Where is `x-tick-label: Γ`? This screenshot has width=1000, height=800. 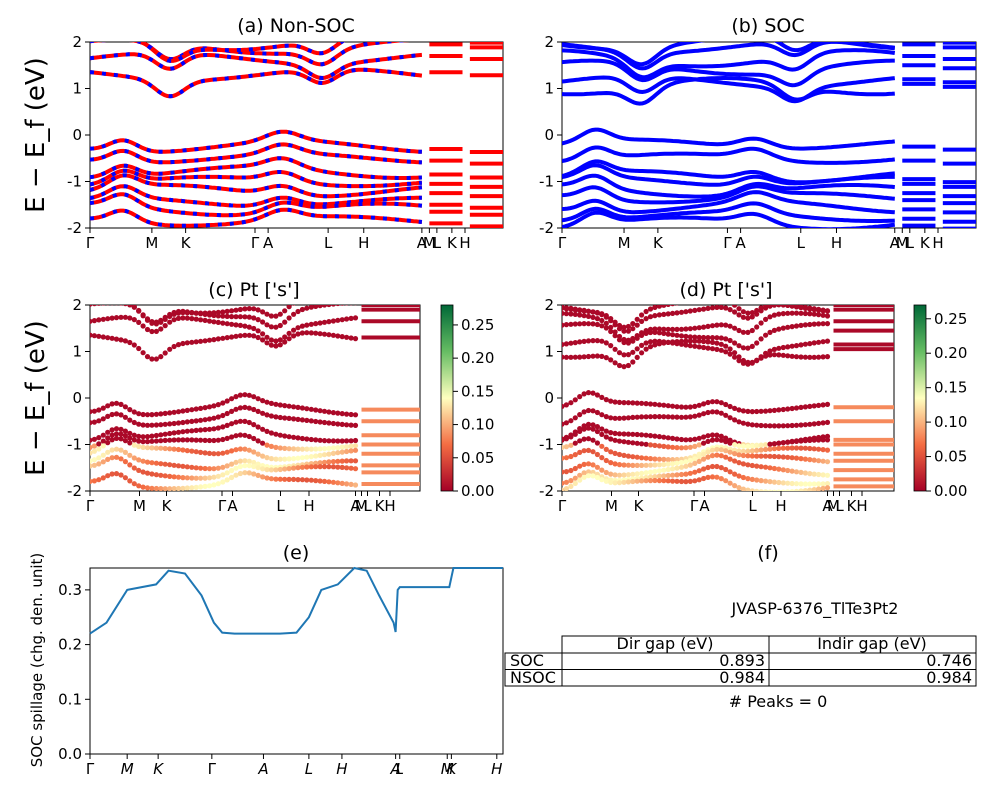
x-tick-label: Γ is located at coordinates (222, 506).